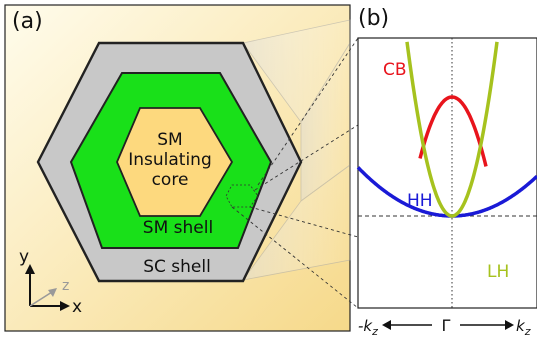  I want to click on k-axis: -kz Γ kz, so click(444, 327).